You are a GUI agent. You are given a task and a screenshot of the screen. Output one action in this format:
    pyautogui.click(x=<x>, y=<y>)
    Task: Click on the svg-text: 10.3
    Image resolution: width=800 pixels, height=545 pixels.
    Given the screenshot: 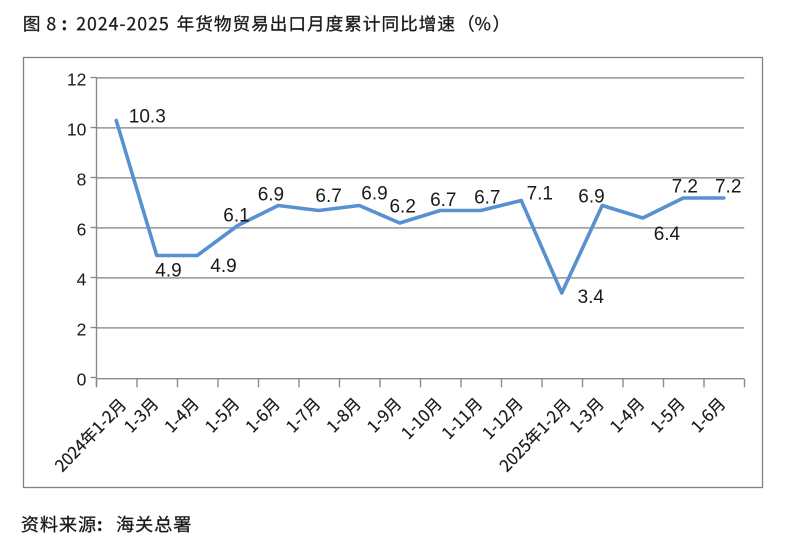 What is the action you would take?
    pyautogui.click(x=147, y=117)
    